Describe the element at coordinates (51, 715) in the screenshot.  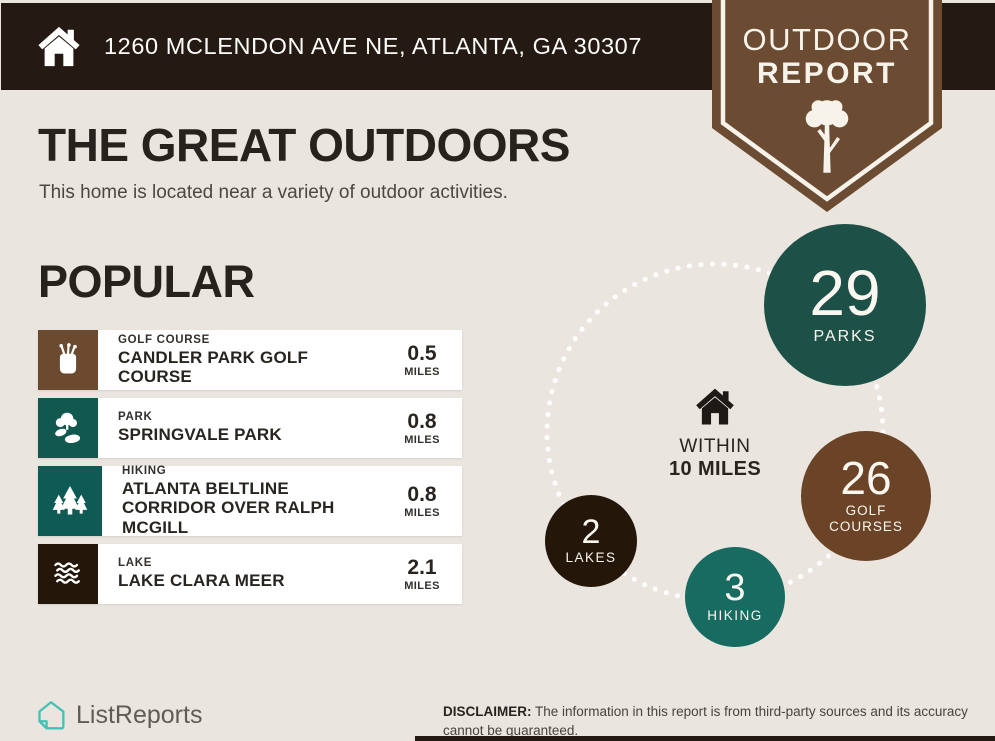
I see `listreports-logo-icon` at that location.